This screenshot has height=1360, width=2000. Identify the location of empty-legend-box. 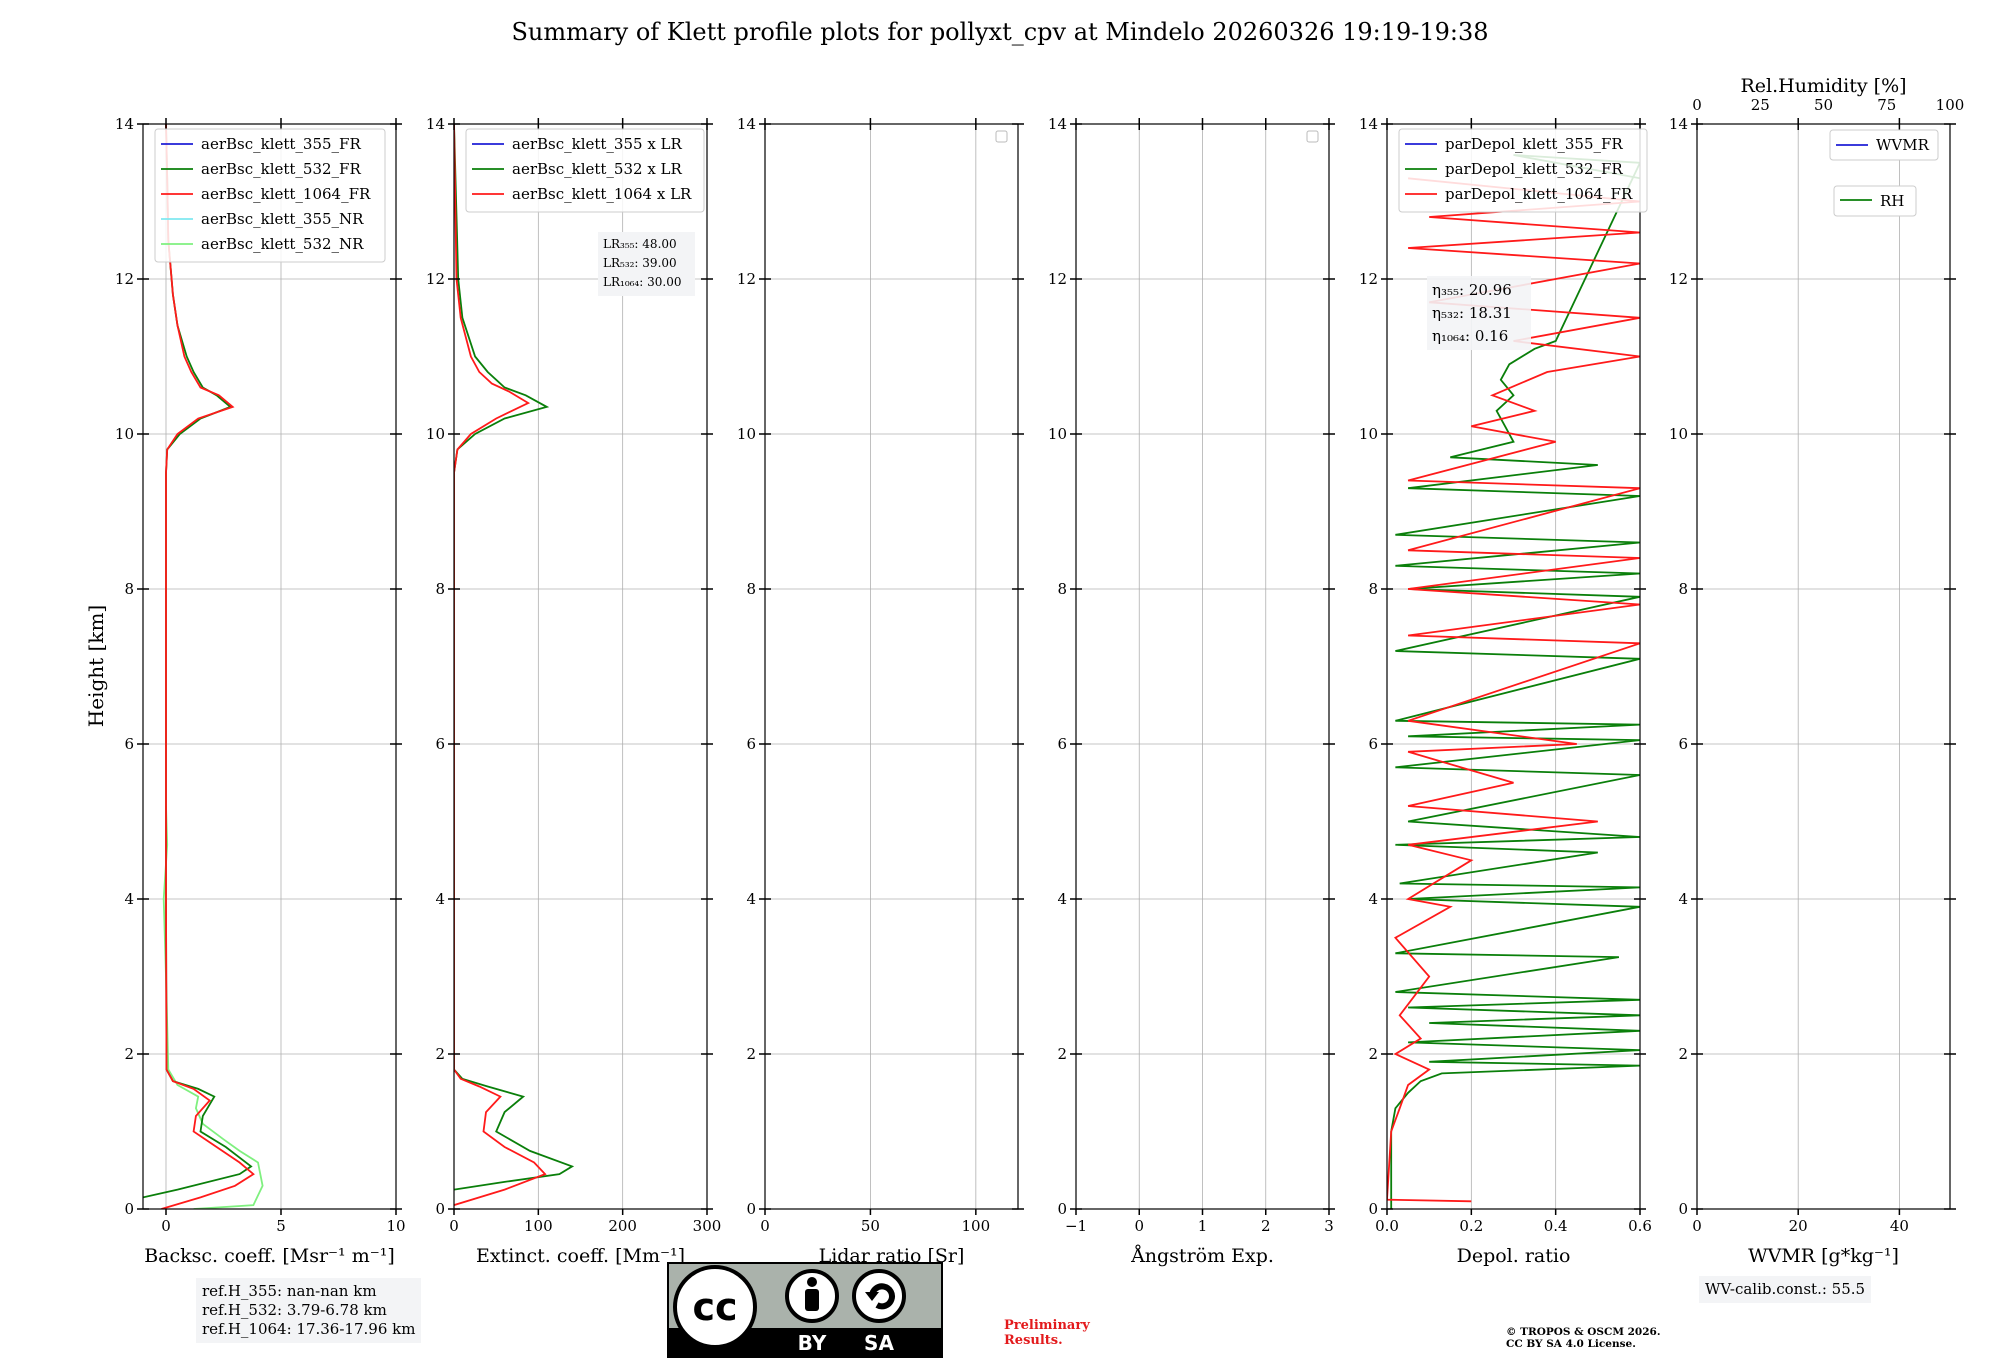
(1312, 136).